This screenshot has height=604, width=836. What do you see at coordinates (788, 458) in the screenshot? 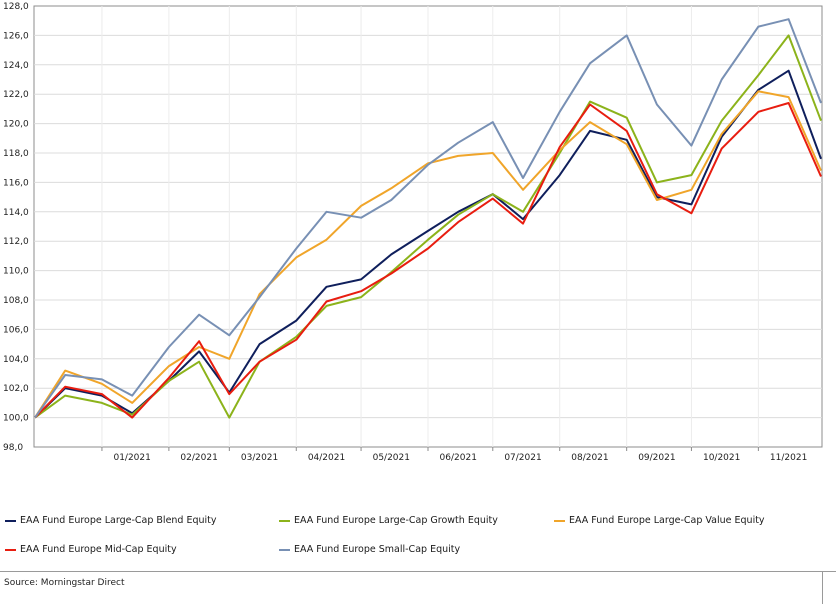
I see `x-tick-label: 11/2021` at bounding box center [788, 458].